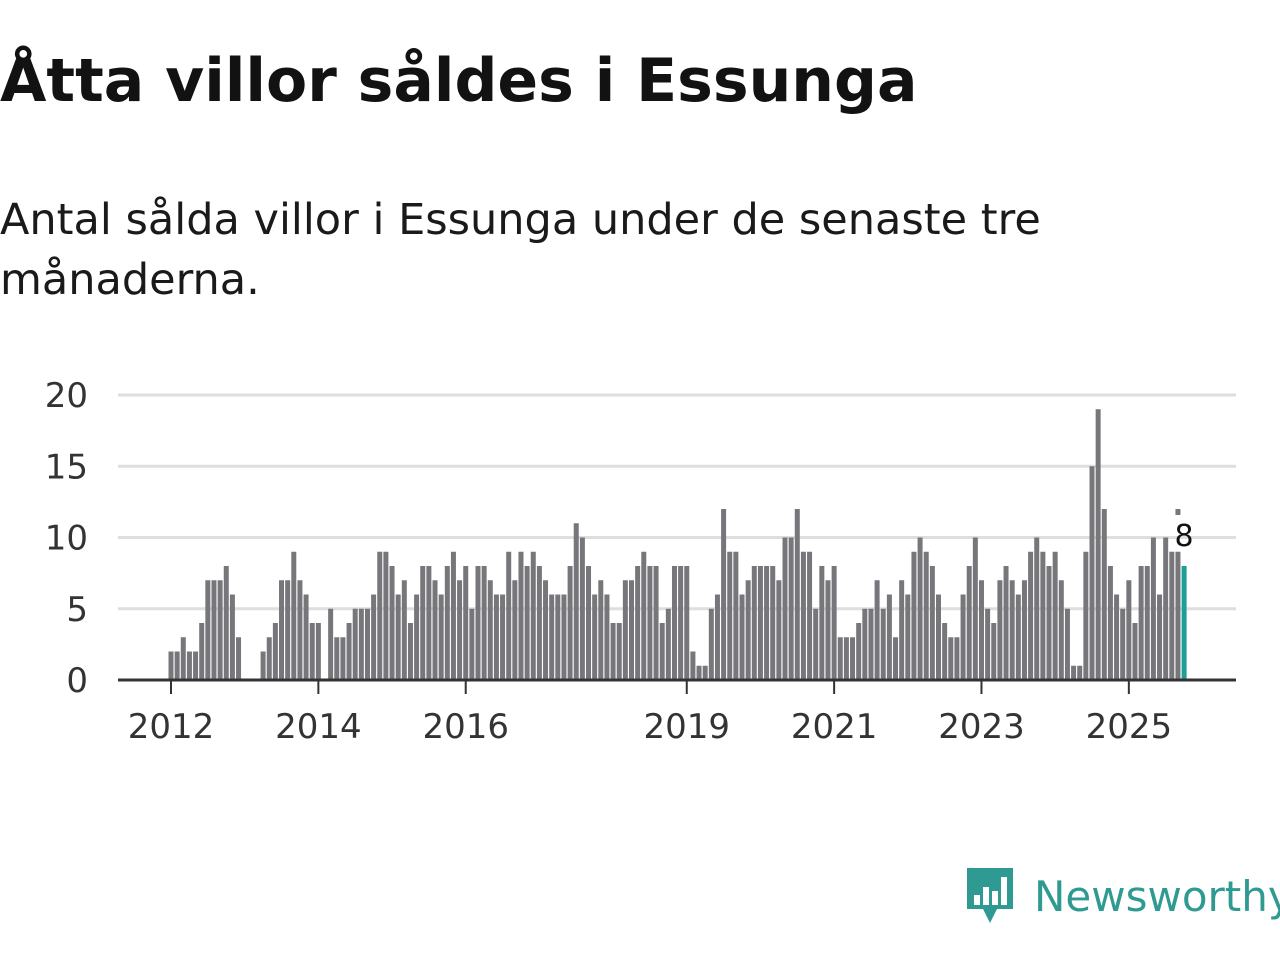  I want to click on y-tick-label: 0, so click(77, 681).